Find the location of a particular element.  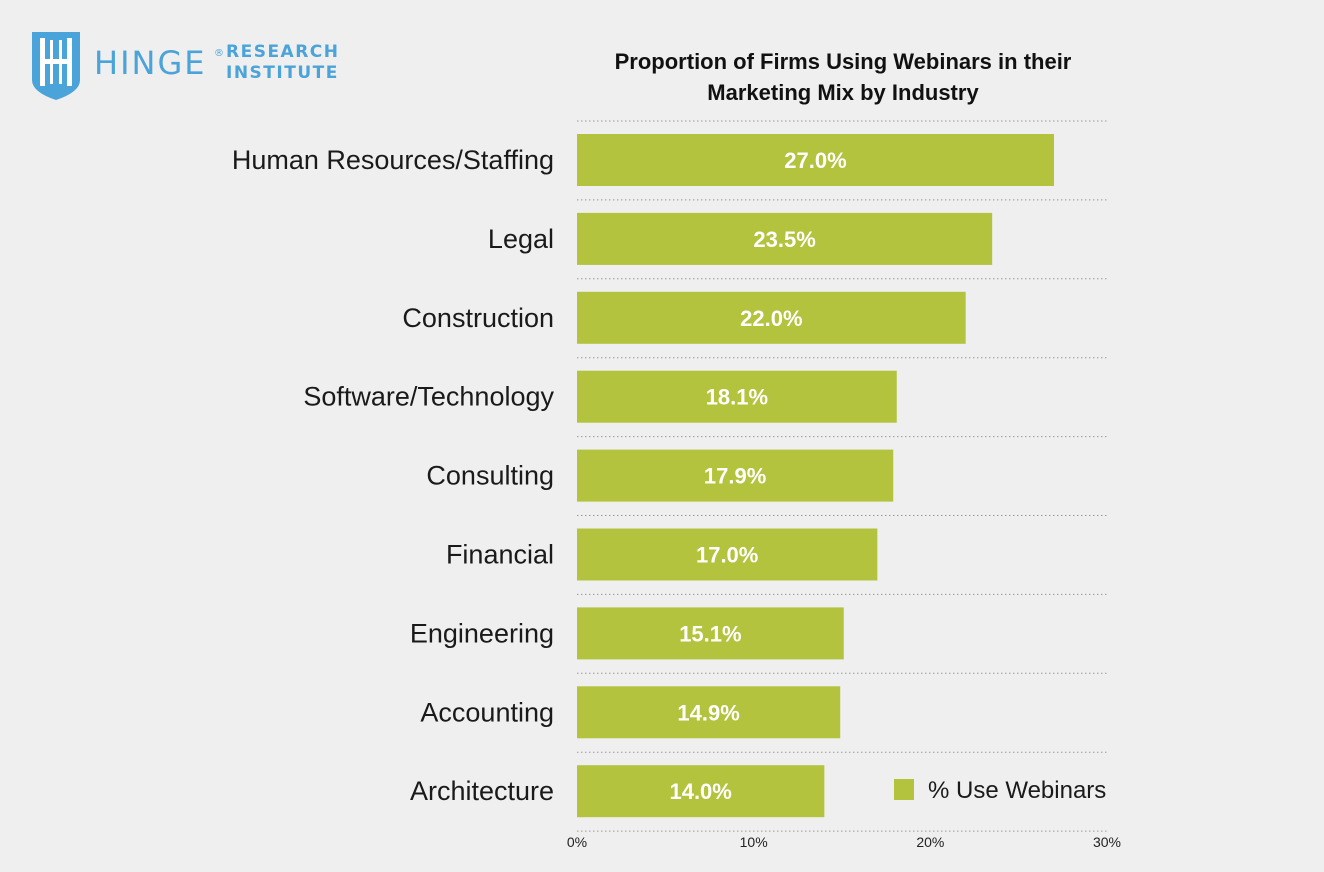

x-tick-label: 0% is located at coordinates (577, 842).